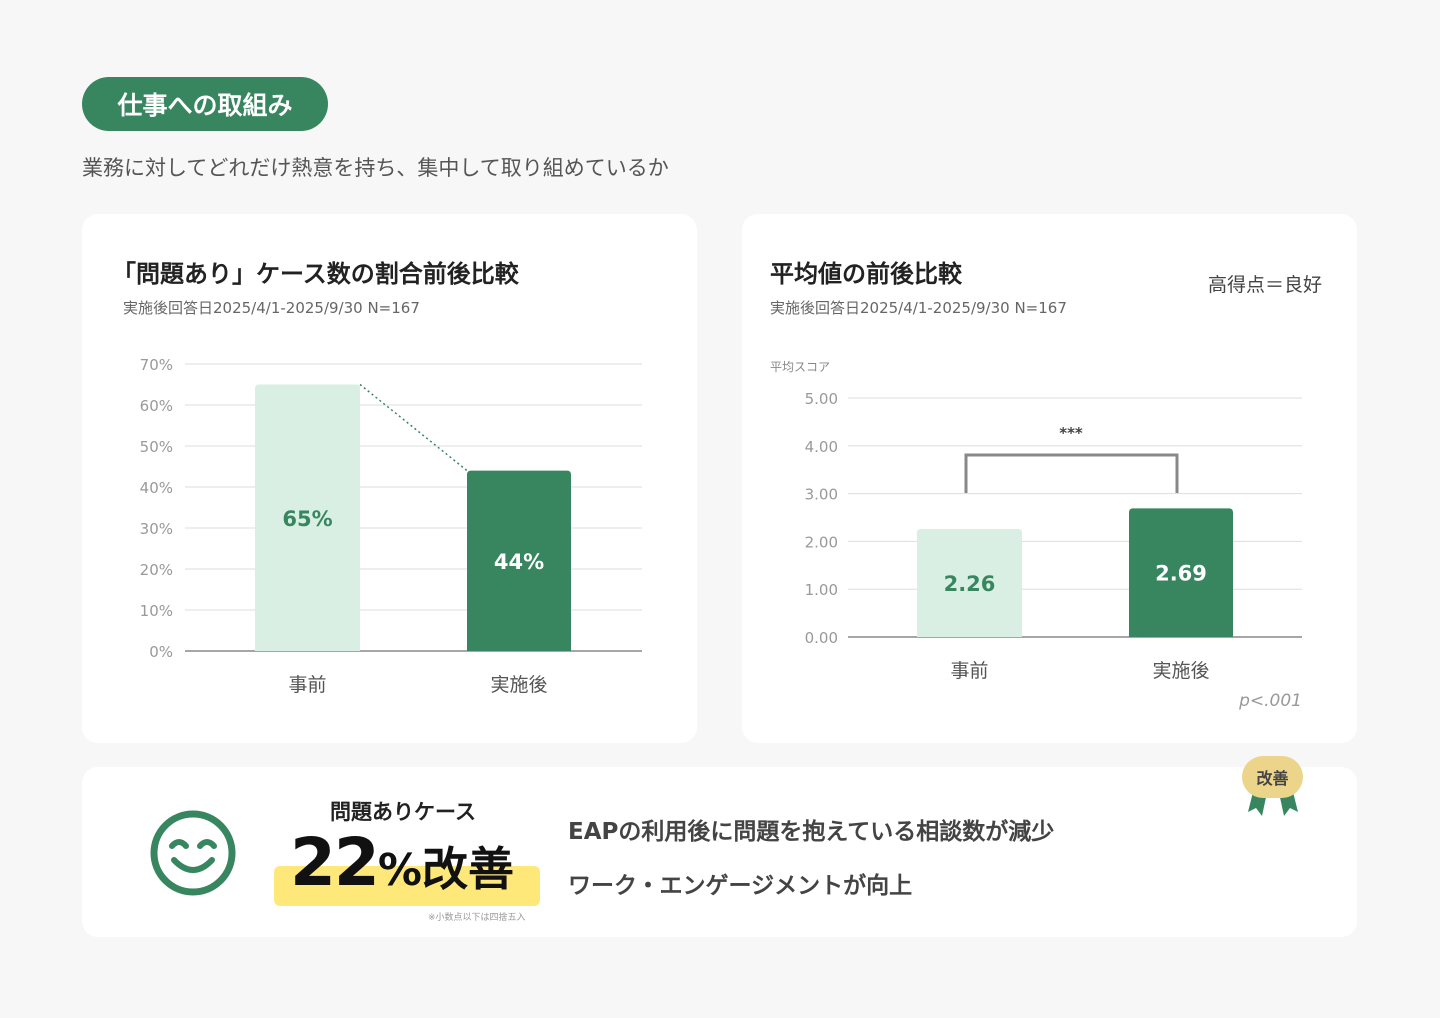 The width and height of the screenshot is (1440, 1018). What do you see at coordinates (800, 367) in the screenshot?
I see `y-axis-label: 平均スコア` at bounding box center [800, 367].